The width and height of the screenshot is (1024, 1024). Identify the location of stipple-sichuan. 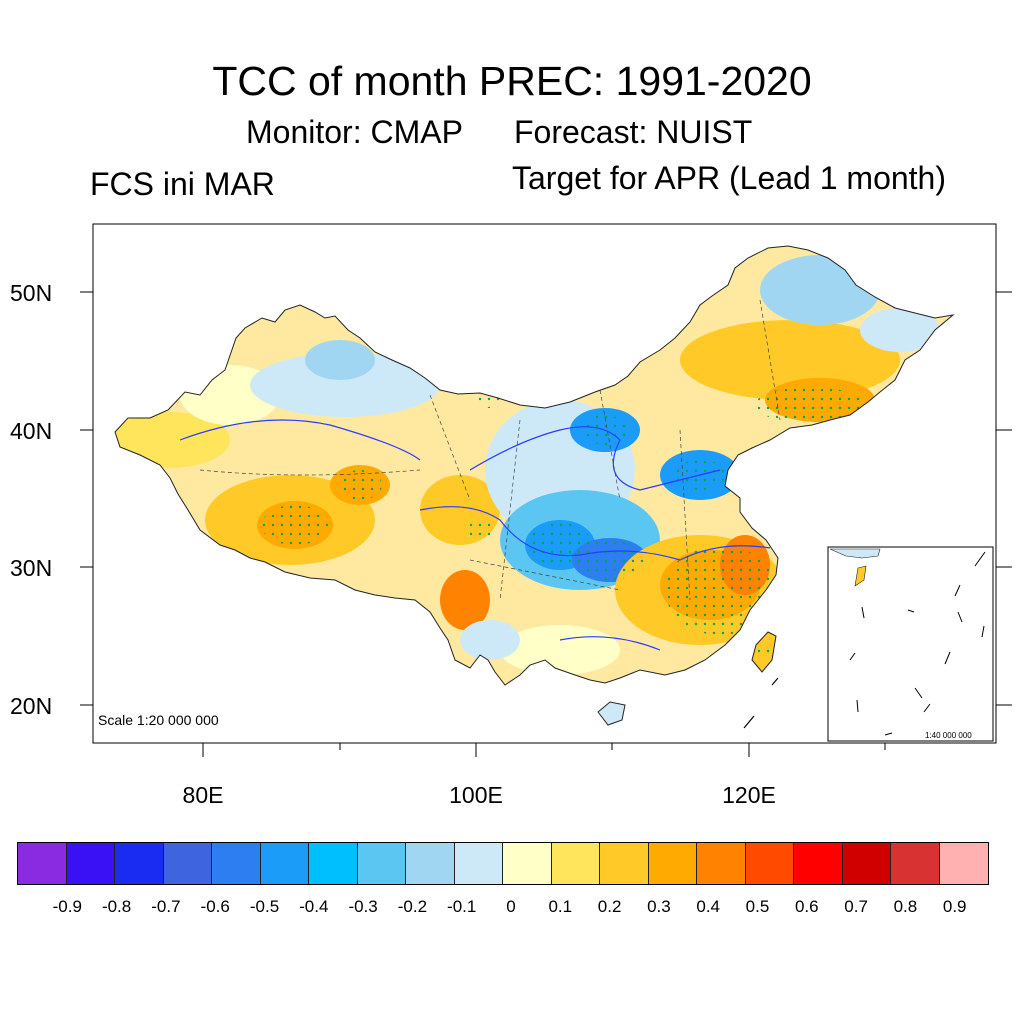
(560, 545).